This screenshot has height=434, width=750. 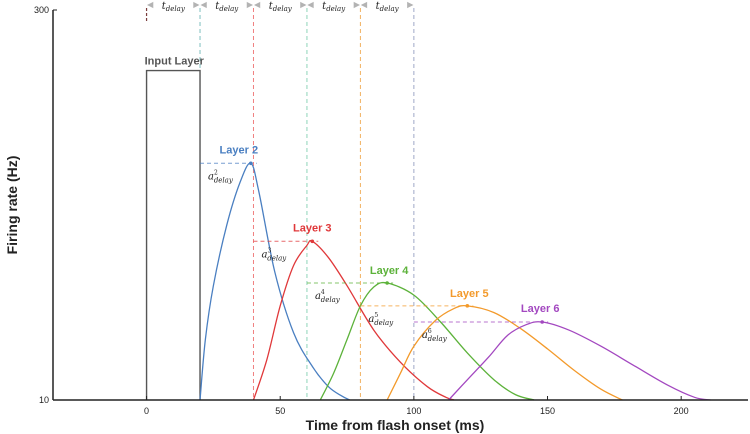 I want to click on delay-annotation: a3 delay, so click(x=274, y=254).